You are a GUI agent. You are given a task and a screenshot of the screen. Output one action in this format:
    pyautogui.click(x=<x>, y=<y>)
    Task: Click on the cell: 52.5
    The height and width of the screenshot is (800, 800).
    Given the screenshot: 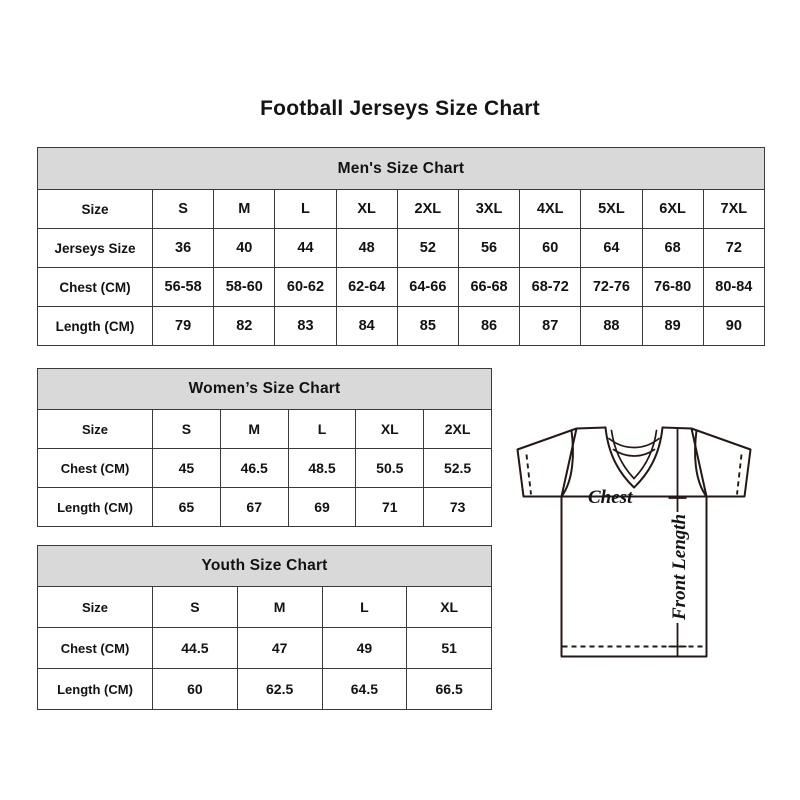 What is the action you would take?
    pyautogui.click(x=458, y=468)
    